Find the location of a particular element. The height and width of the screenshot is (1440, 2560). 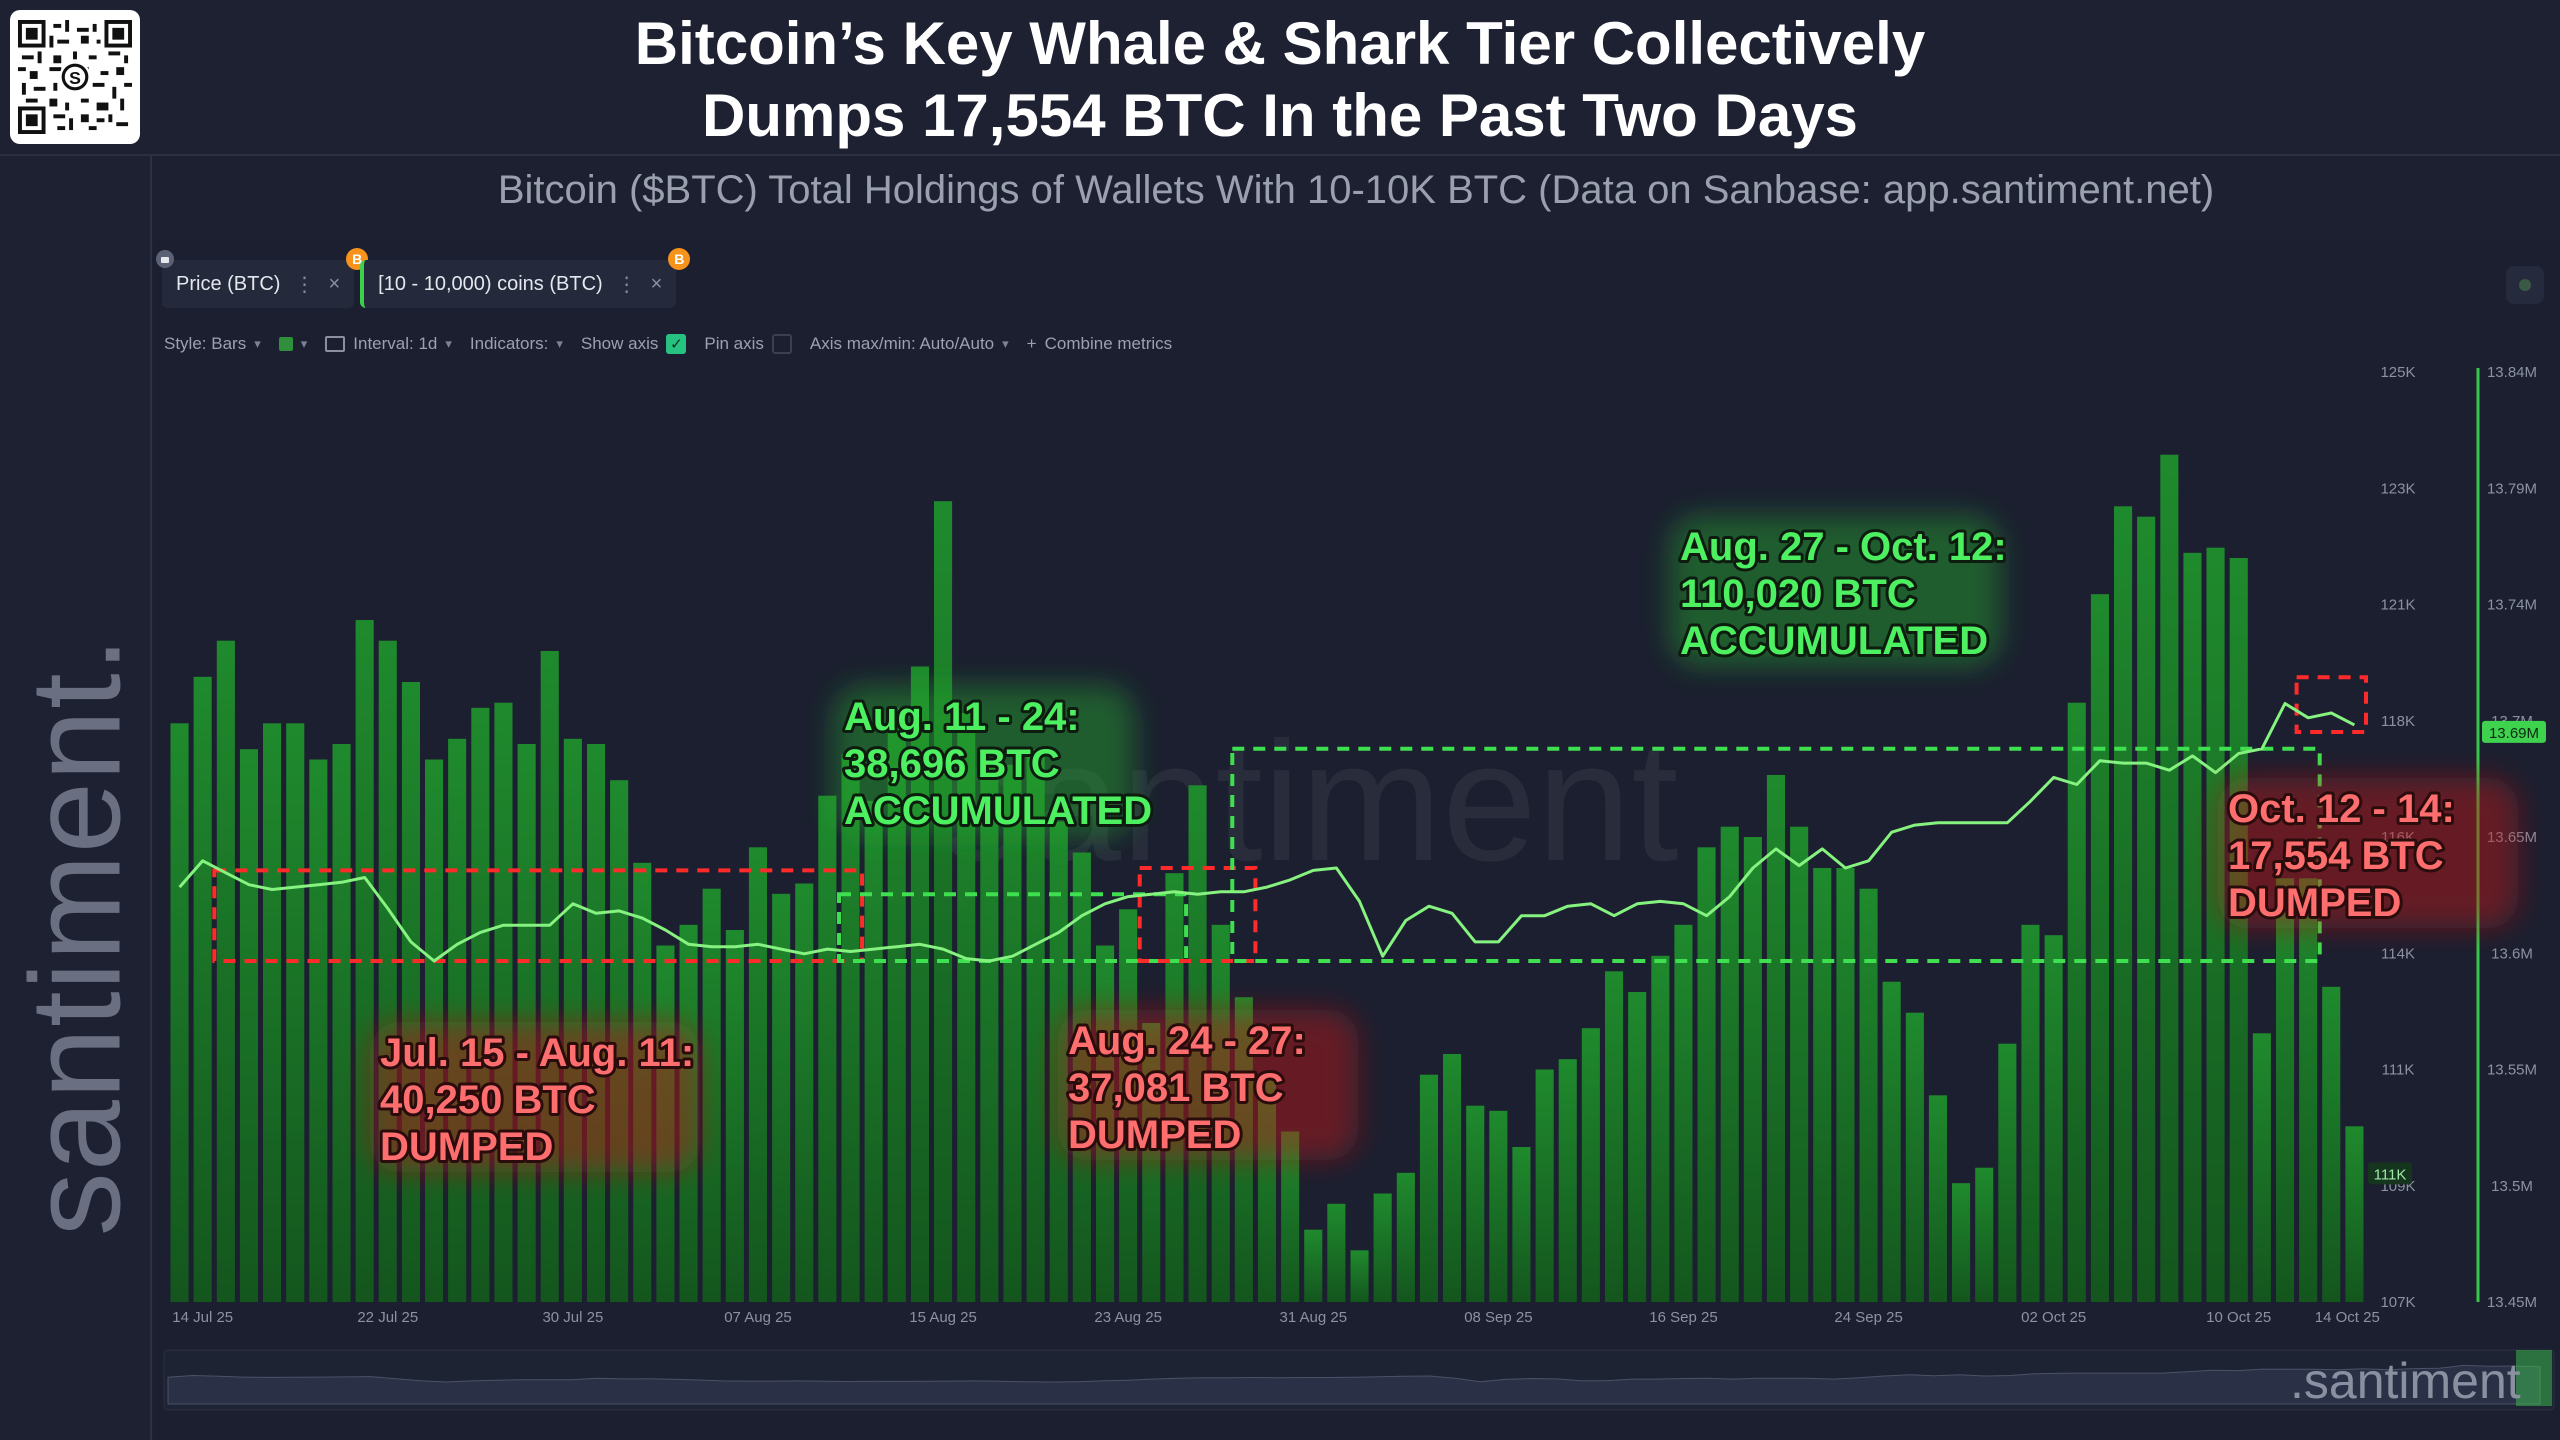

style-dropdown: Style: Bars ▾ is located at coordinates (212, 344).